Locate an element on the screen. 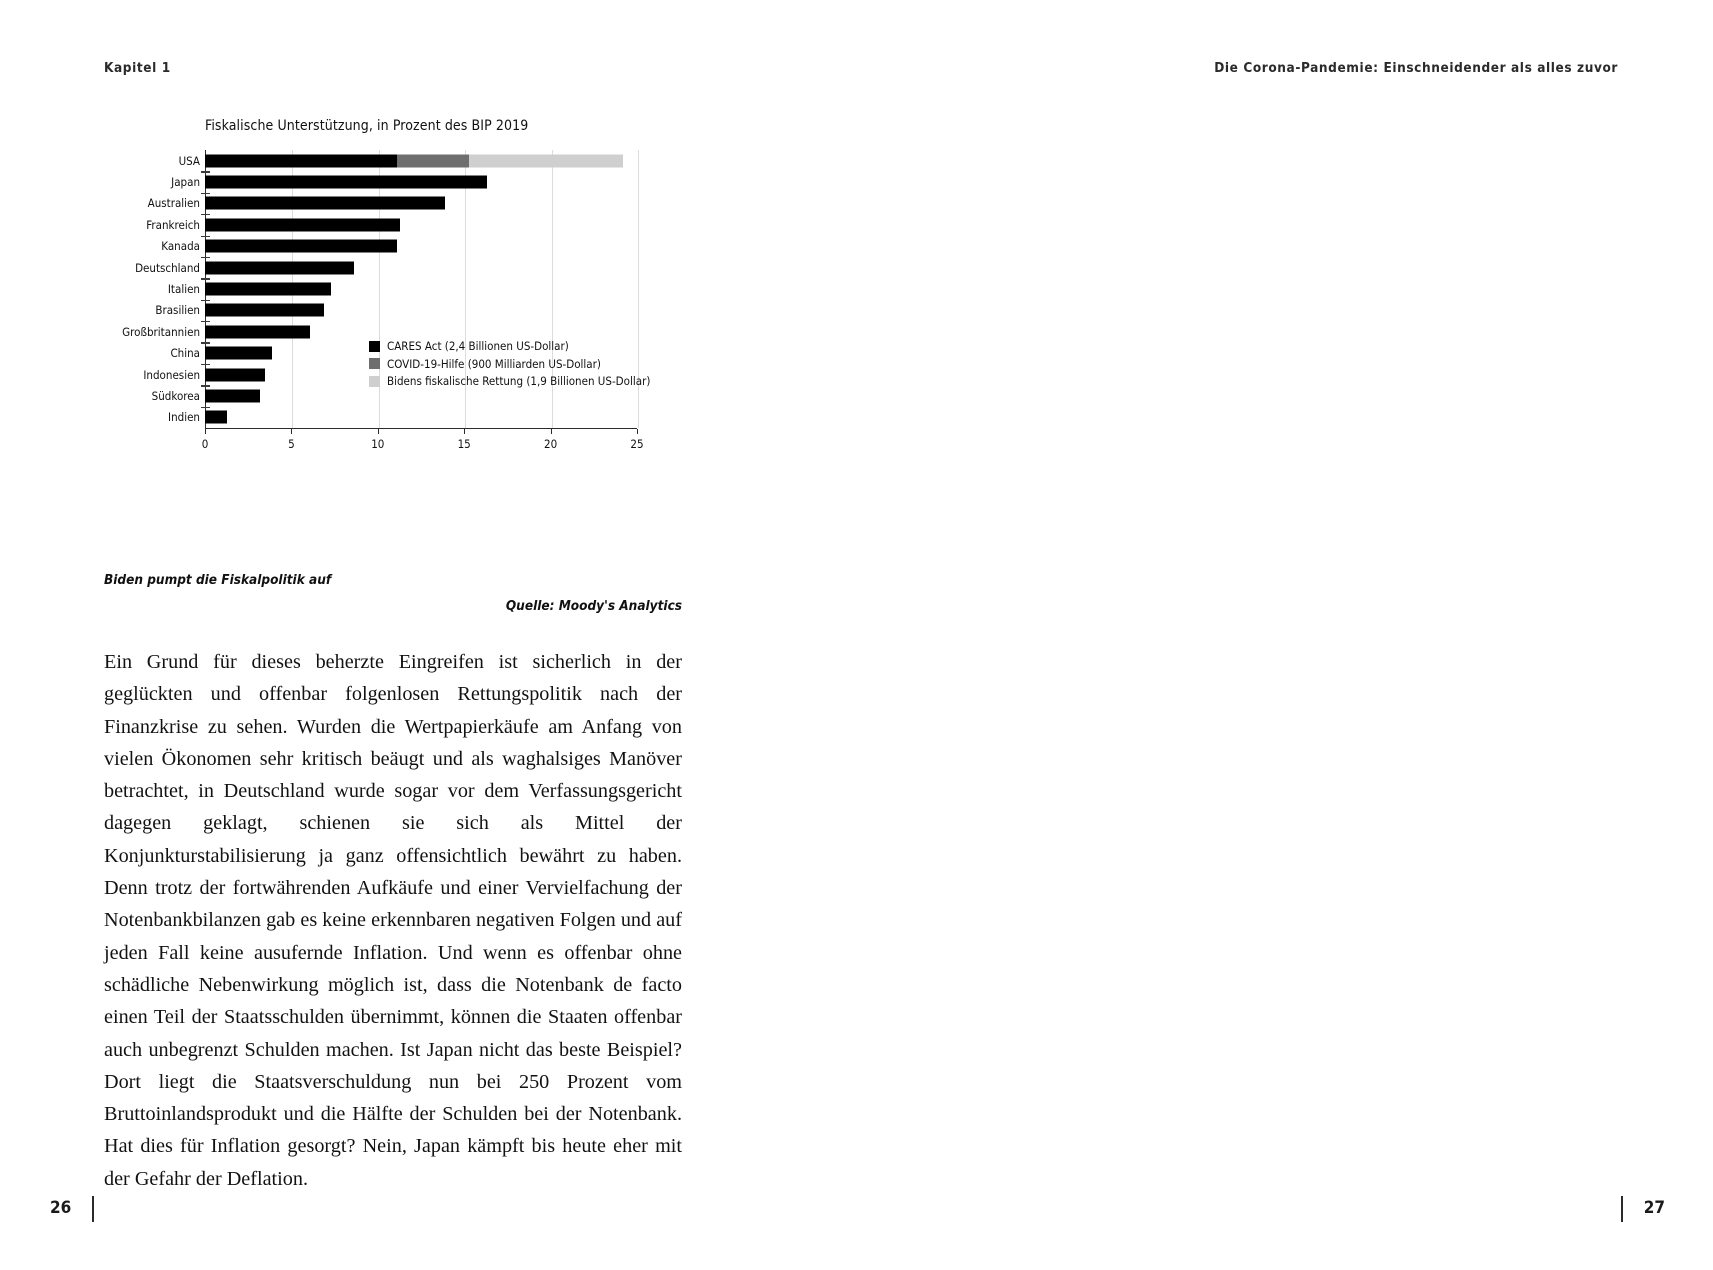  chart-x-tick-label: 0 is located at coordinates (205, 444).